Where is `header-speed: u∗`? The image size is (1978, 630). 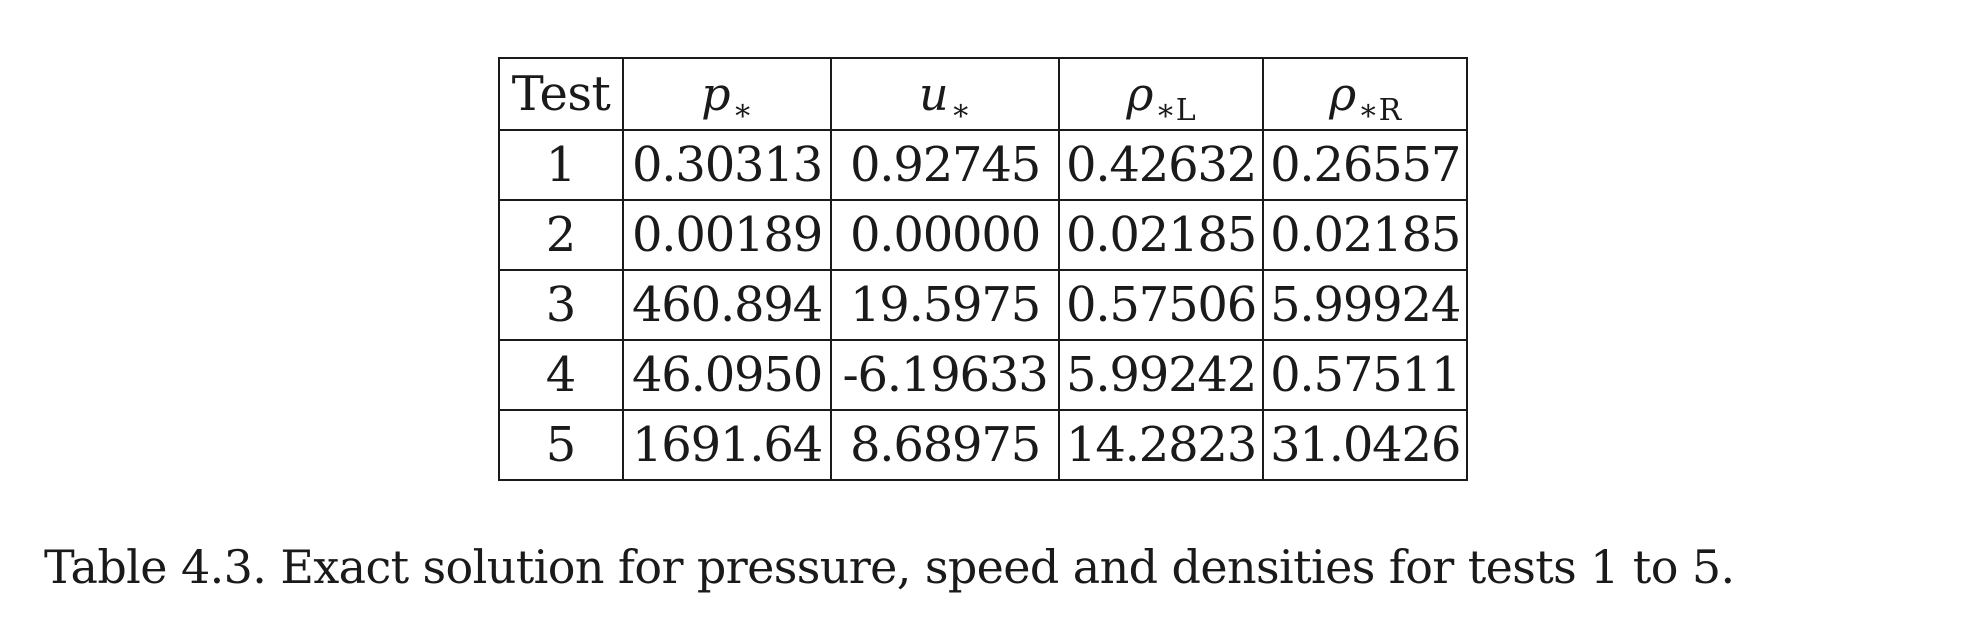
header-speed: u∗ is located at coordinates (945, 94).